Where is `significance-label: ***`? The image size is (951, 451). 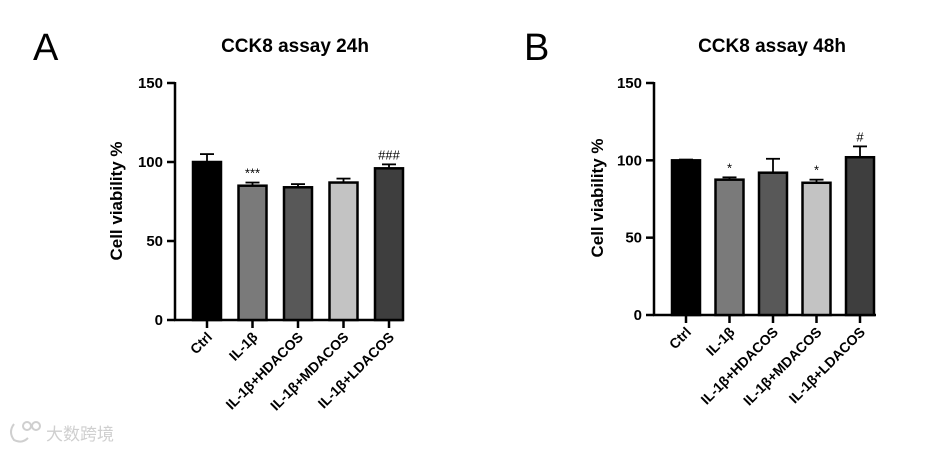
significance-label: *** is located at coordinates (252, 173).